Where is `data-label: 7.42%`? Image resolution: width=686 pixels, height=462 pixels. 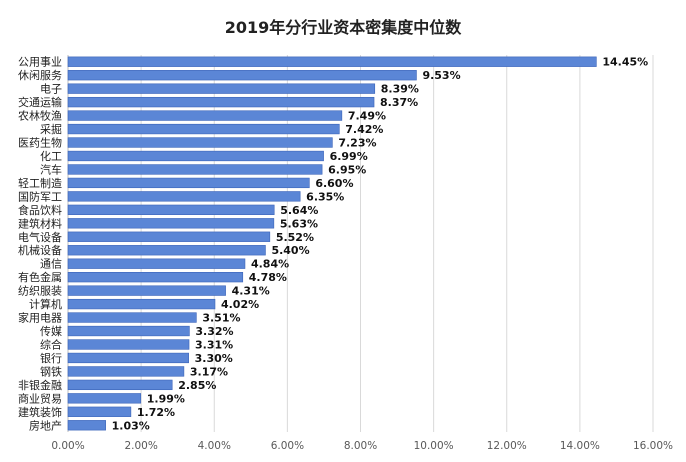 data-label: 7.42% is located at coordinates (364, 129).